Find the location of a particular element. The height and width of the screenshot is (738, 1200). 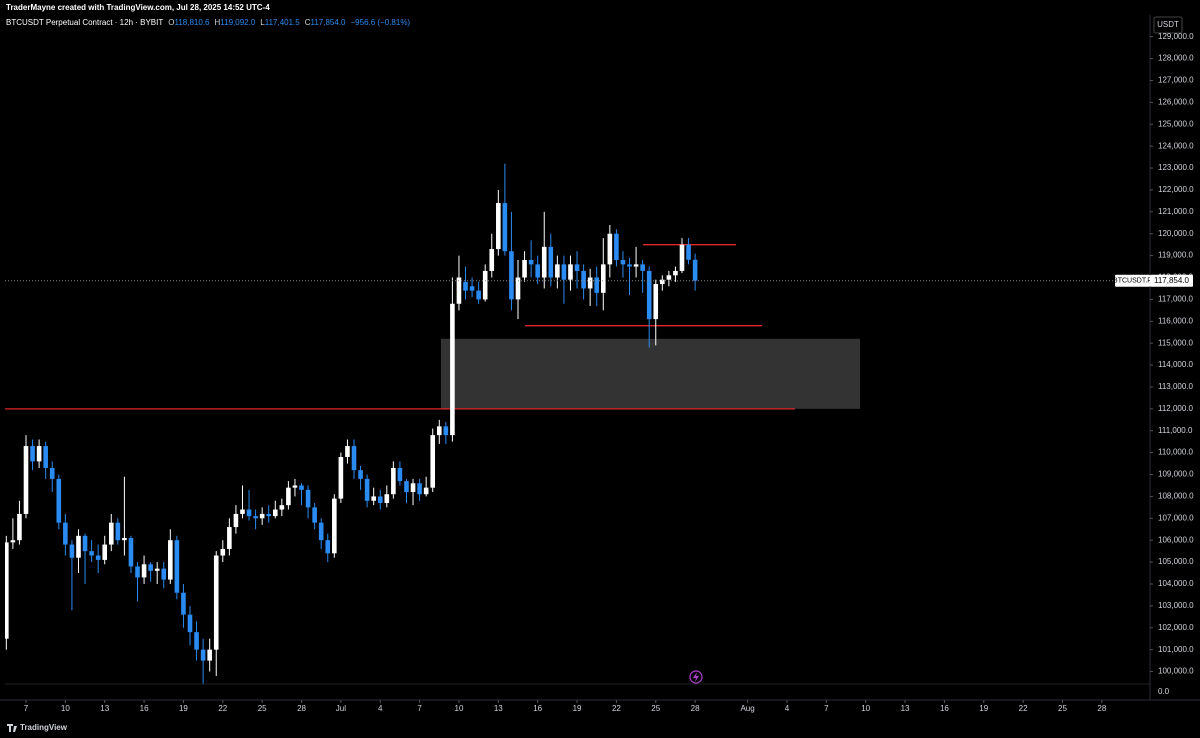

currency-box is located at coordinates (1168, 25).